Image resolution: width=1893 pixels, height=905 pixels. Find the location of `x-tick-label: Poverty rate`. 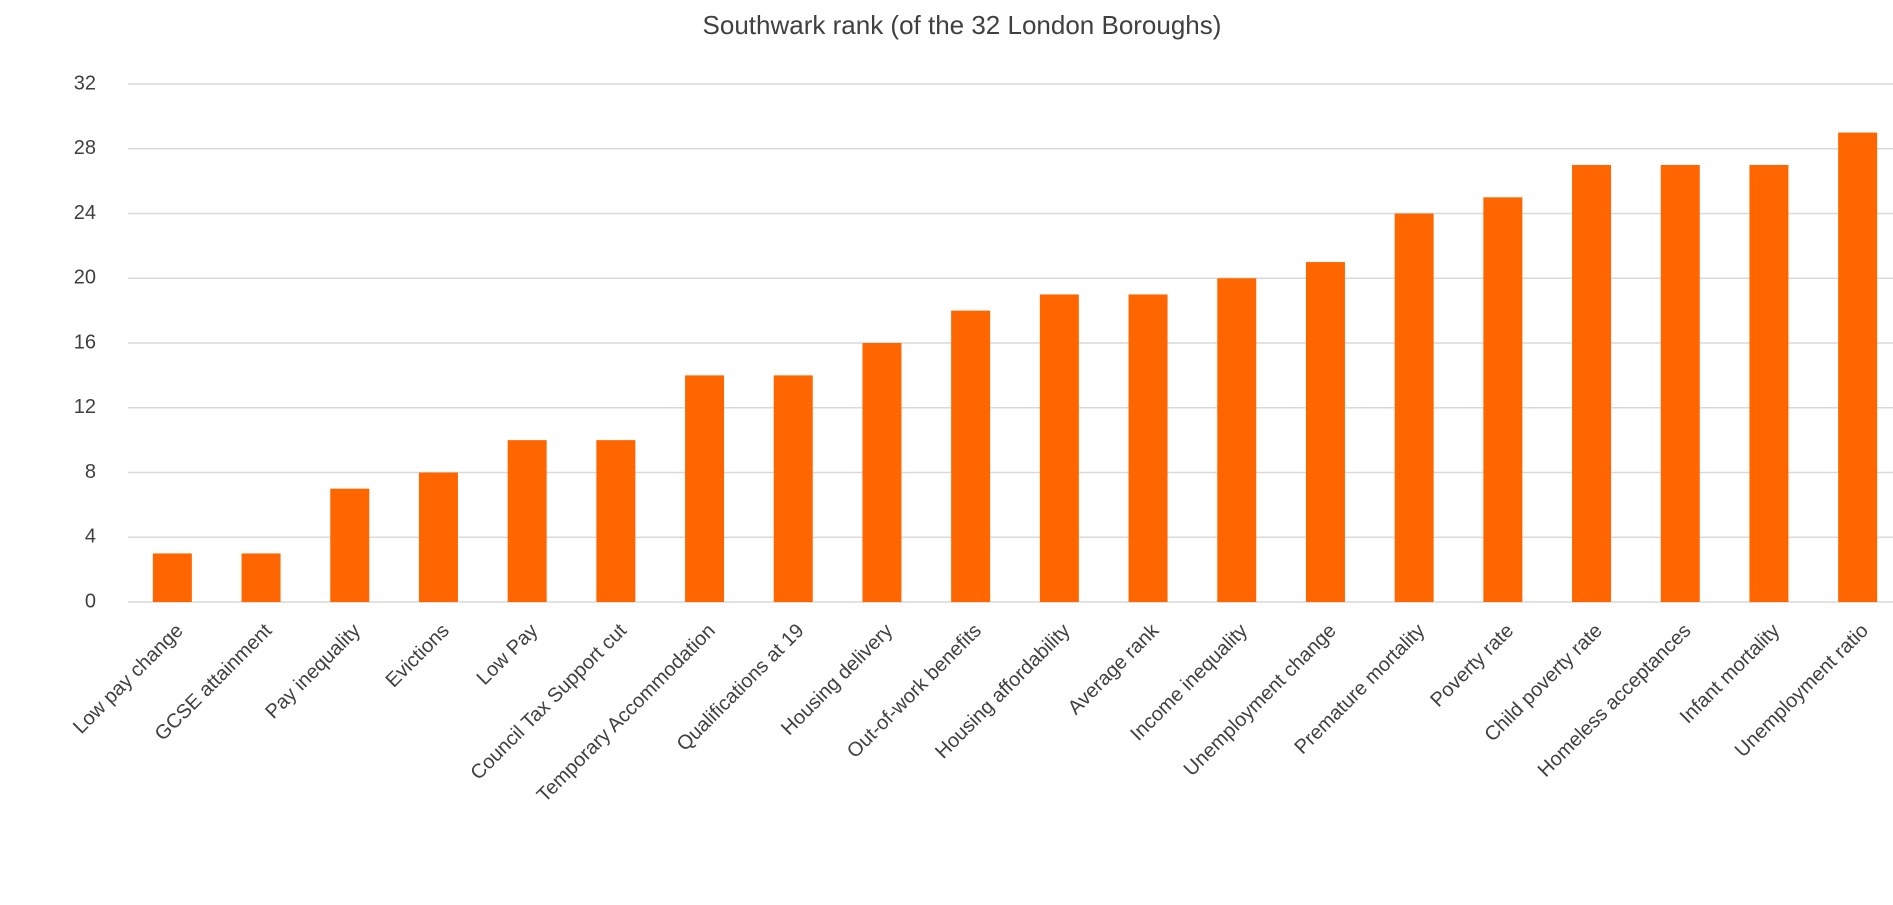

x-tick-label: Poverty rate is located at coordinates (1472, 666).